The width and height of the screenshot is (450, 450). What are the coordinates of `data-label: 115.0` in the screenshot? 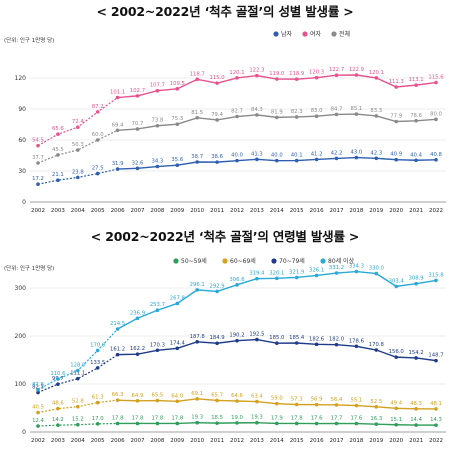 It's located at (218, 78).